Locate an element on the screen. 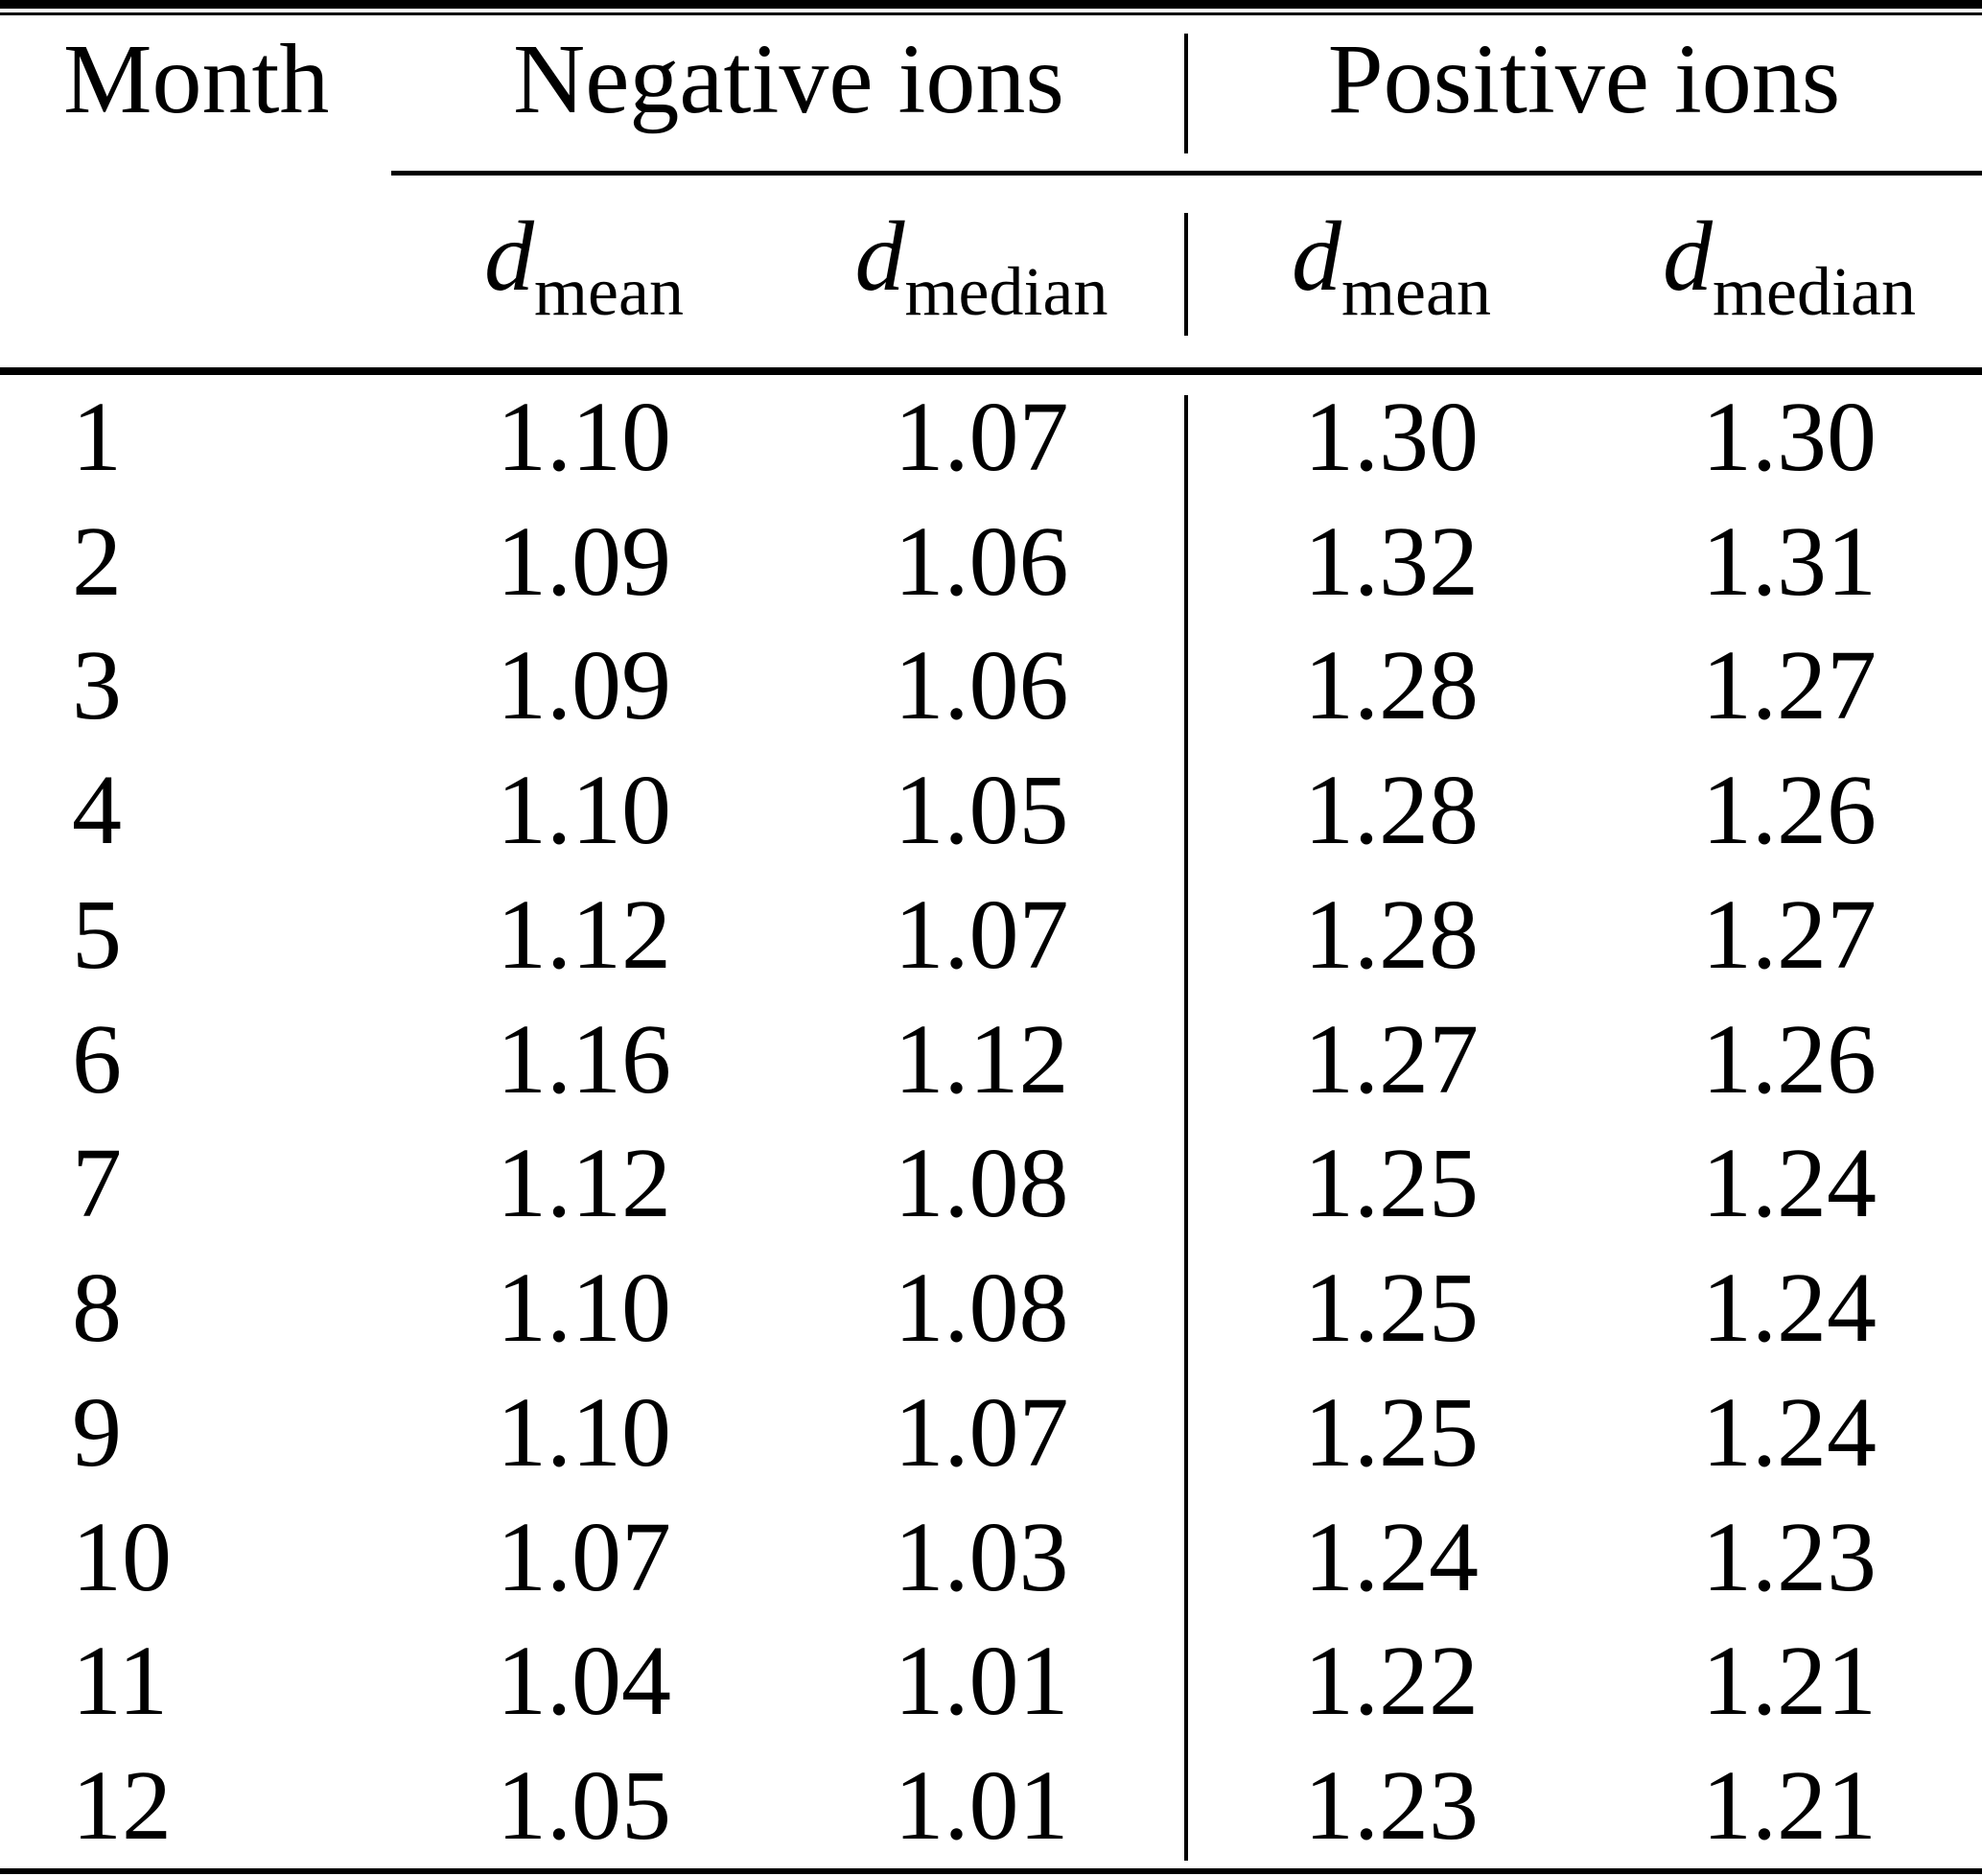 This screenshot has width=1982, height=1876. pos-dmean-header: dmean is located at coordinates (1392, 267).